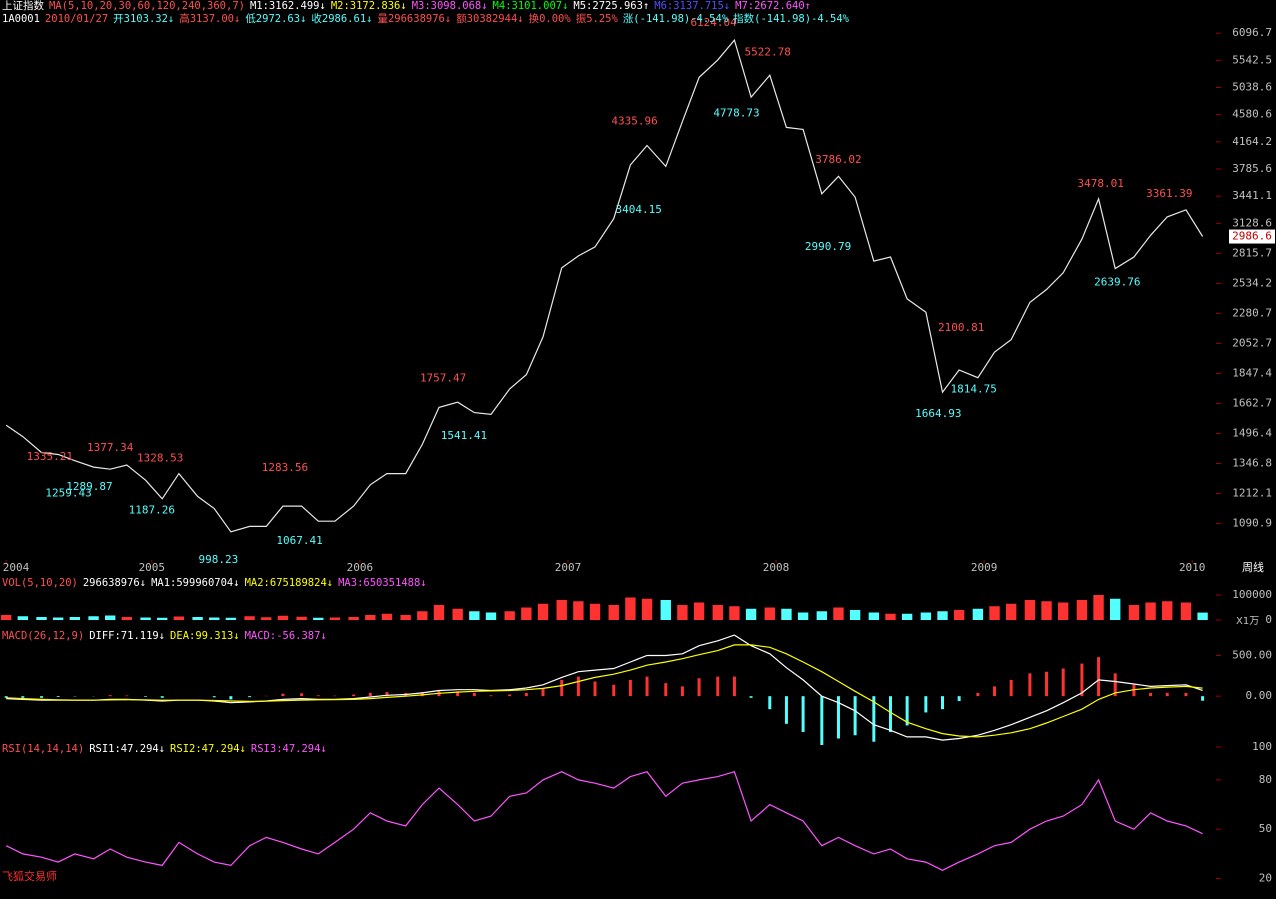 This screenshot has height=899, width=1276. What do you see at coordinates (68, 493) in the screenshot?
I see `extreme-label: 1259.43` at bounding box center [68, 493].